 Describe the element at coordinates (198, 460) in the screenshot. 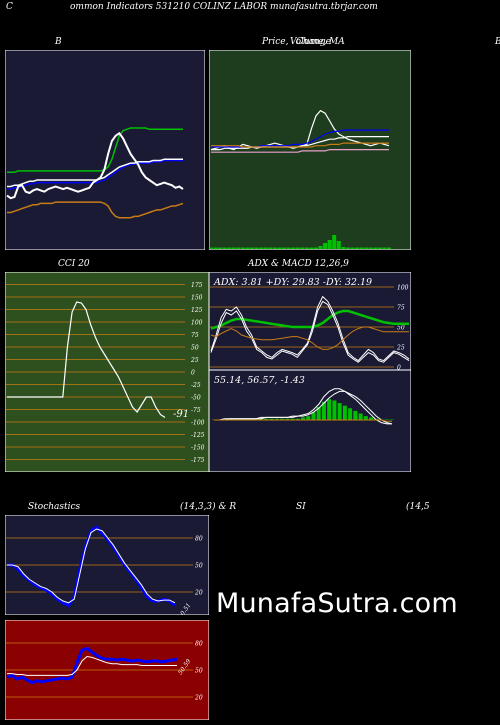

I see `cci-tick-label: -175` at that location.